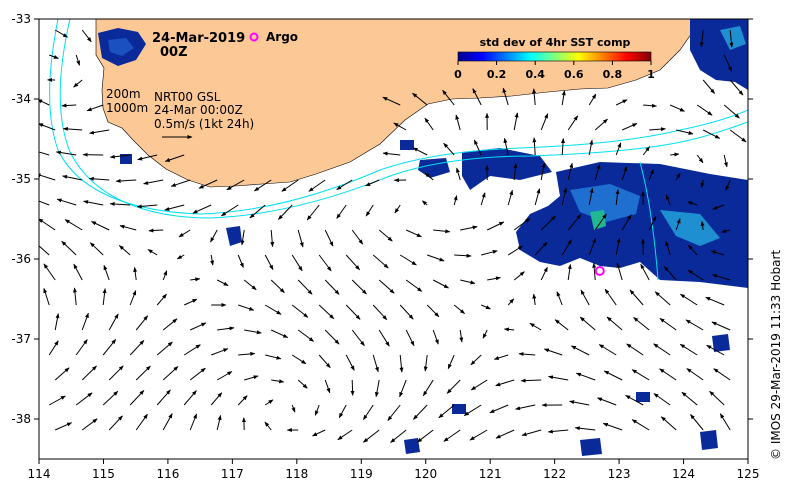 This screenshot has width=790, height=492. I want to click on y-tick-label: -35, so click(21, 179).